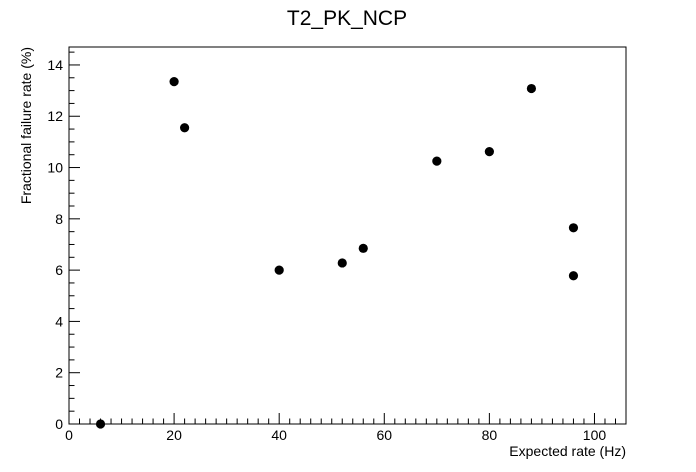 The width and height of the screenshot is (696, 472). What do you see at coordinates (59, 219) in the screenshot?
I see `y-tick-label: 8` at bounding box center [59, 219].